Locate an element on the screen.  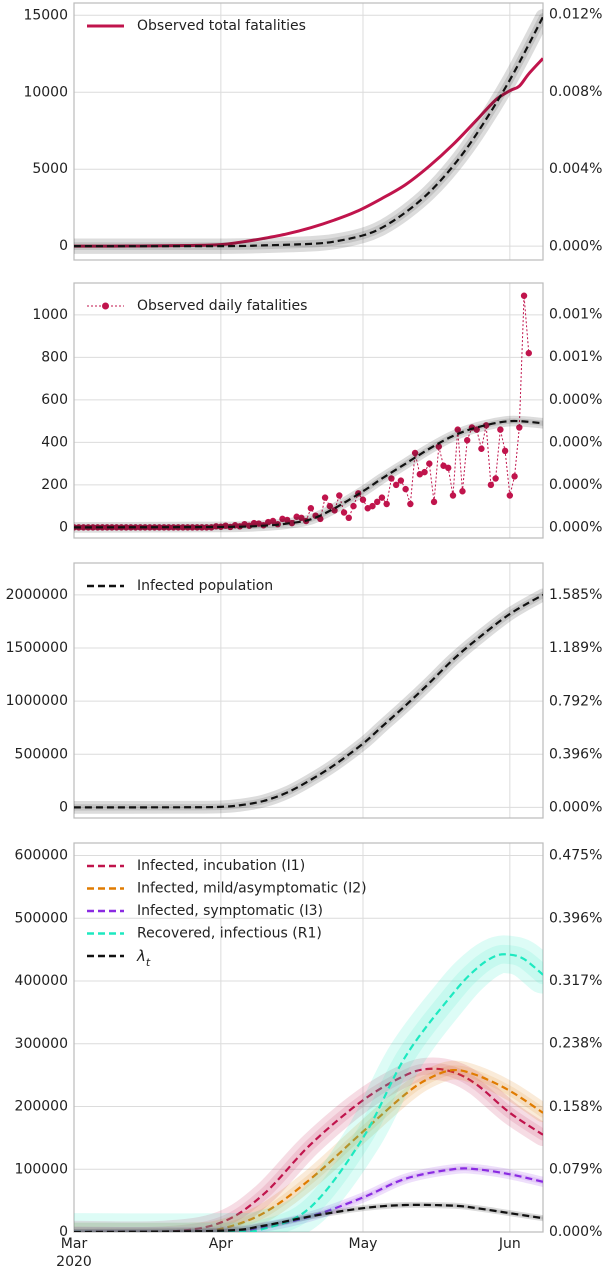
y-tick-label: 10000 is located at coordinates (45, 92).